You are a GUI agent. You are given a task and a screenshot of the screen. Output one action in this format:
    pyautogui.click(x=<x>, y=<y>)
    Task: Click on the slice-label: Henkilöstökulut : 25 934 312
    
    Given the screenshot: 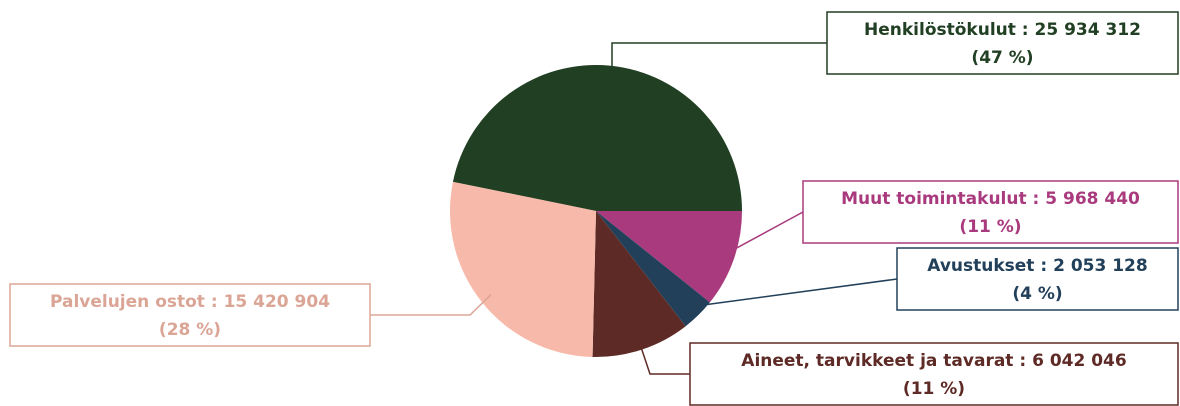 What is the action you would take?
    pyautogui.click(x=1002, y=30)
    